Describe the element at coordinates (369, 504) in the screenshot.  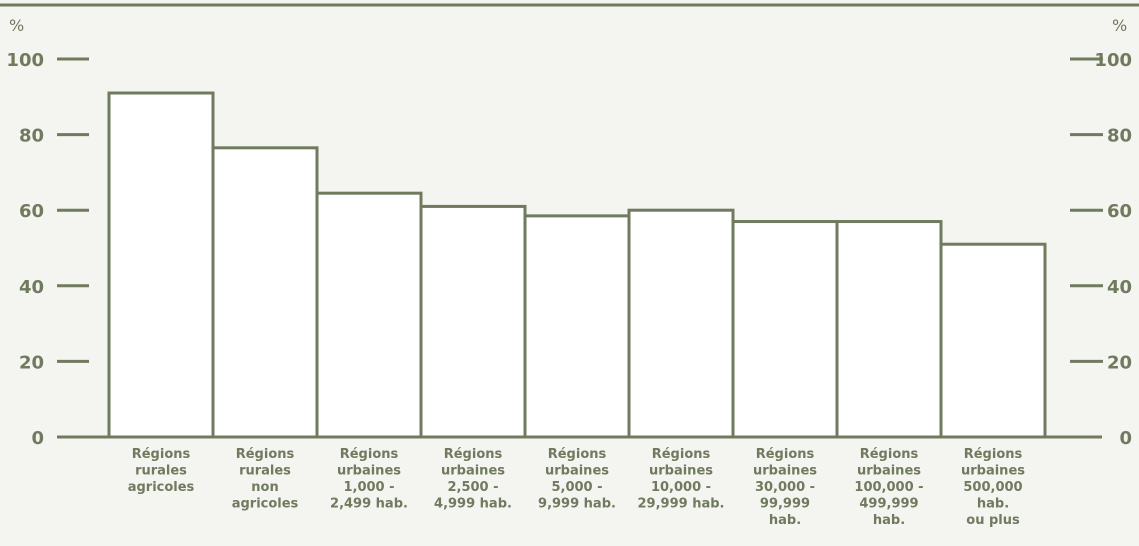
I see `category-label-line: 2,499 hab.` at that location.